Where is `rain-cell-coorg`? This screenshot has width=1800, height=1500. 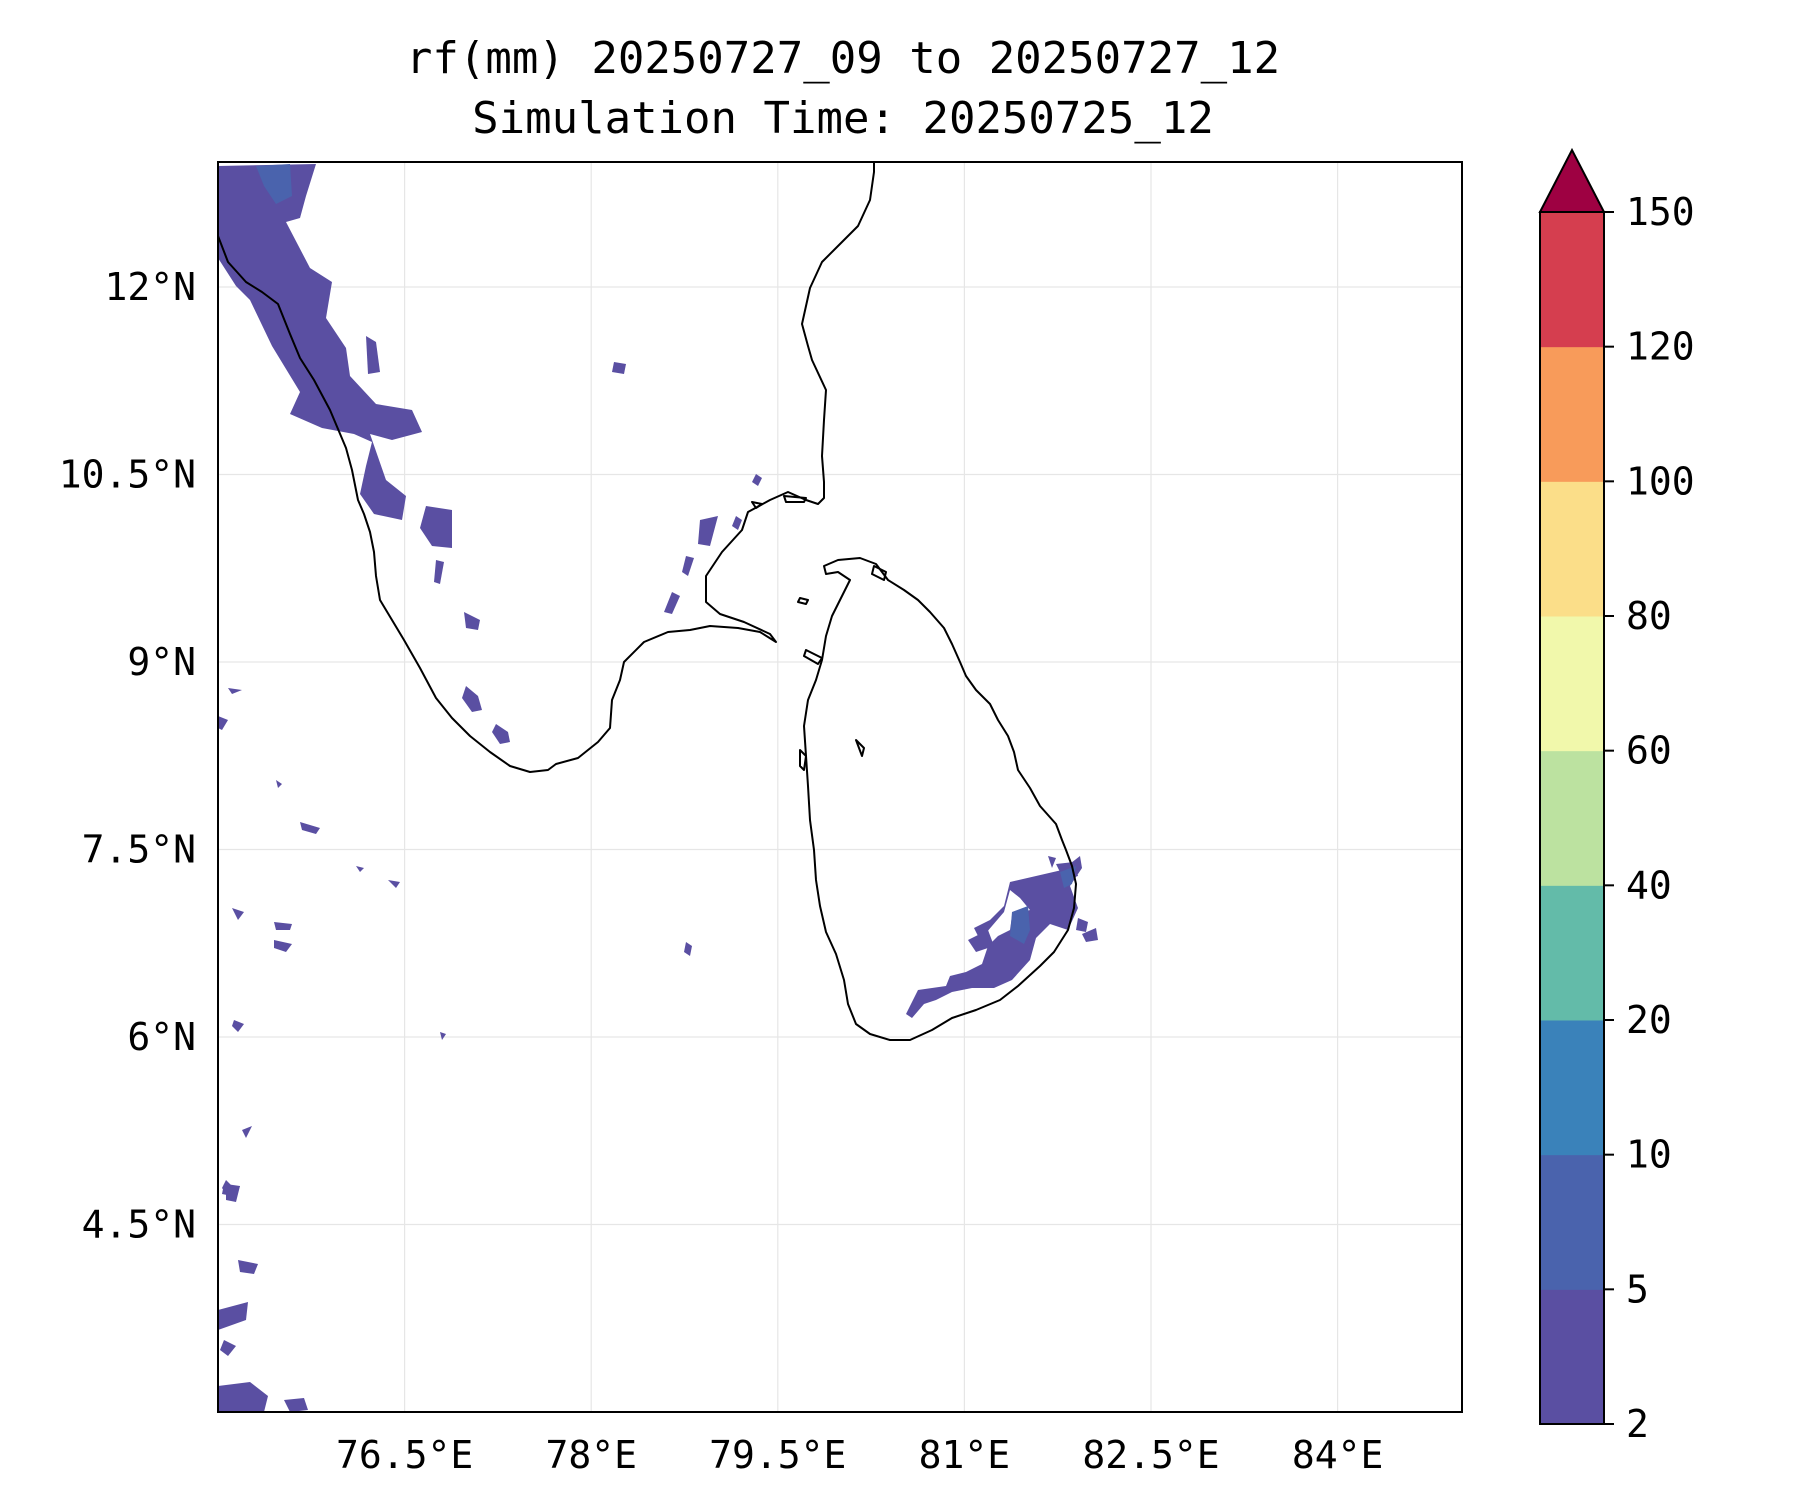 rain-cell-coorg is located at coordinates (373, 355).